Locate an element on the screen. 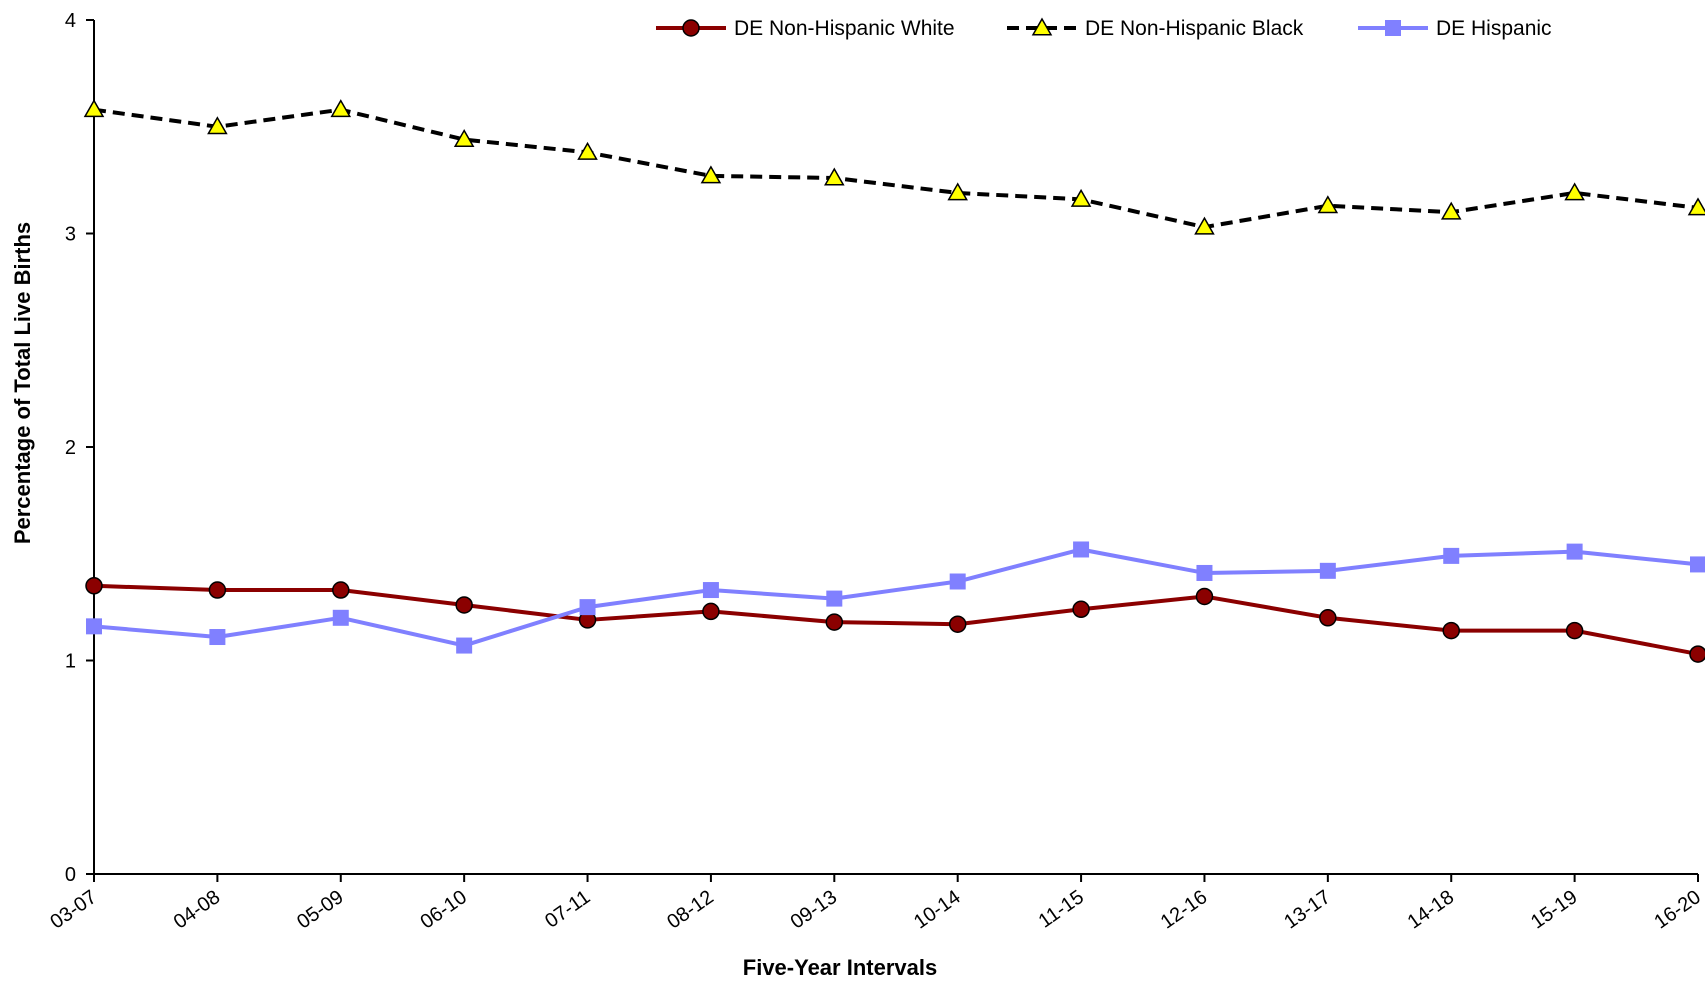 This screenshot has width=1705, height=993. legend-label: DE Non-Hispanic White is located at coordinates (844, 28).